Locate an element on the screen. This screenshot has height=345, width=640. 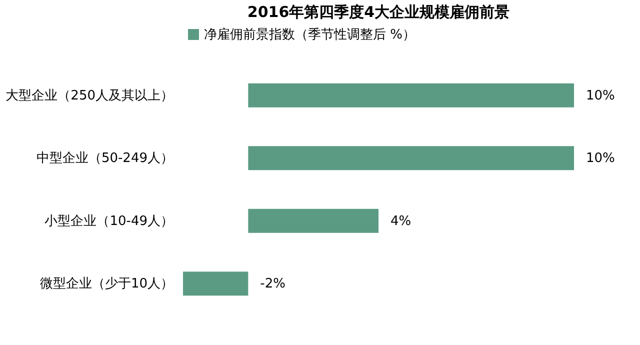
data-label: -2% is located at coordinates (273, 284).